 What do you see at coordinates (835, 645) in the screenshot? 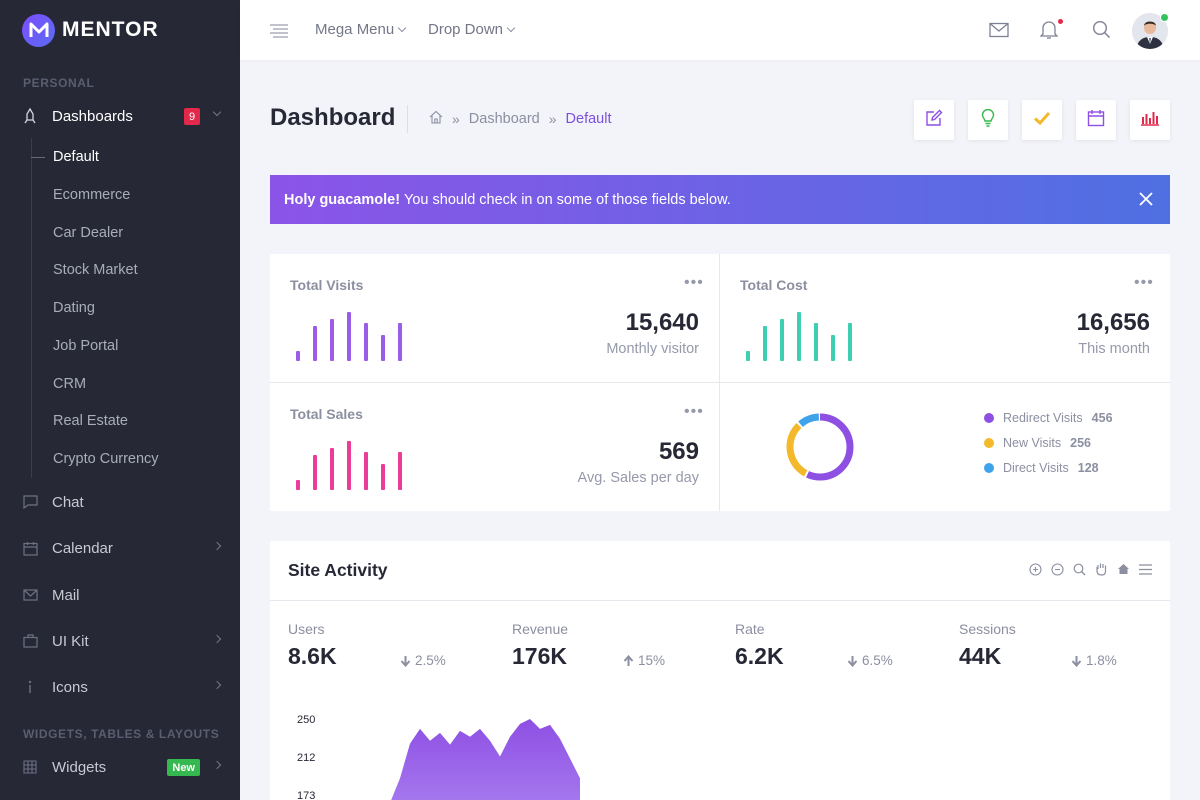
I see `kpi-rate: Rate 6.2K 6.5%` at bounding box center [835, 645].